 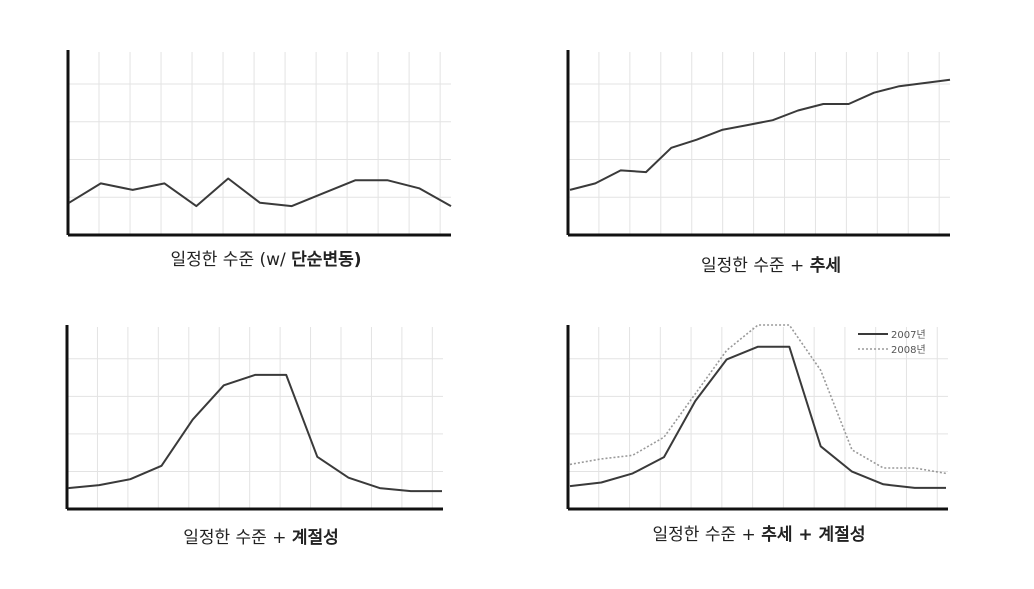 I want to click on chart-2-caption-bold: 추세, so click(x=825, y=266).